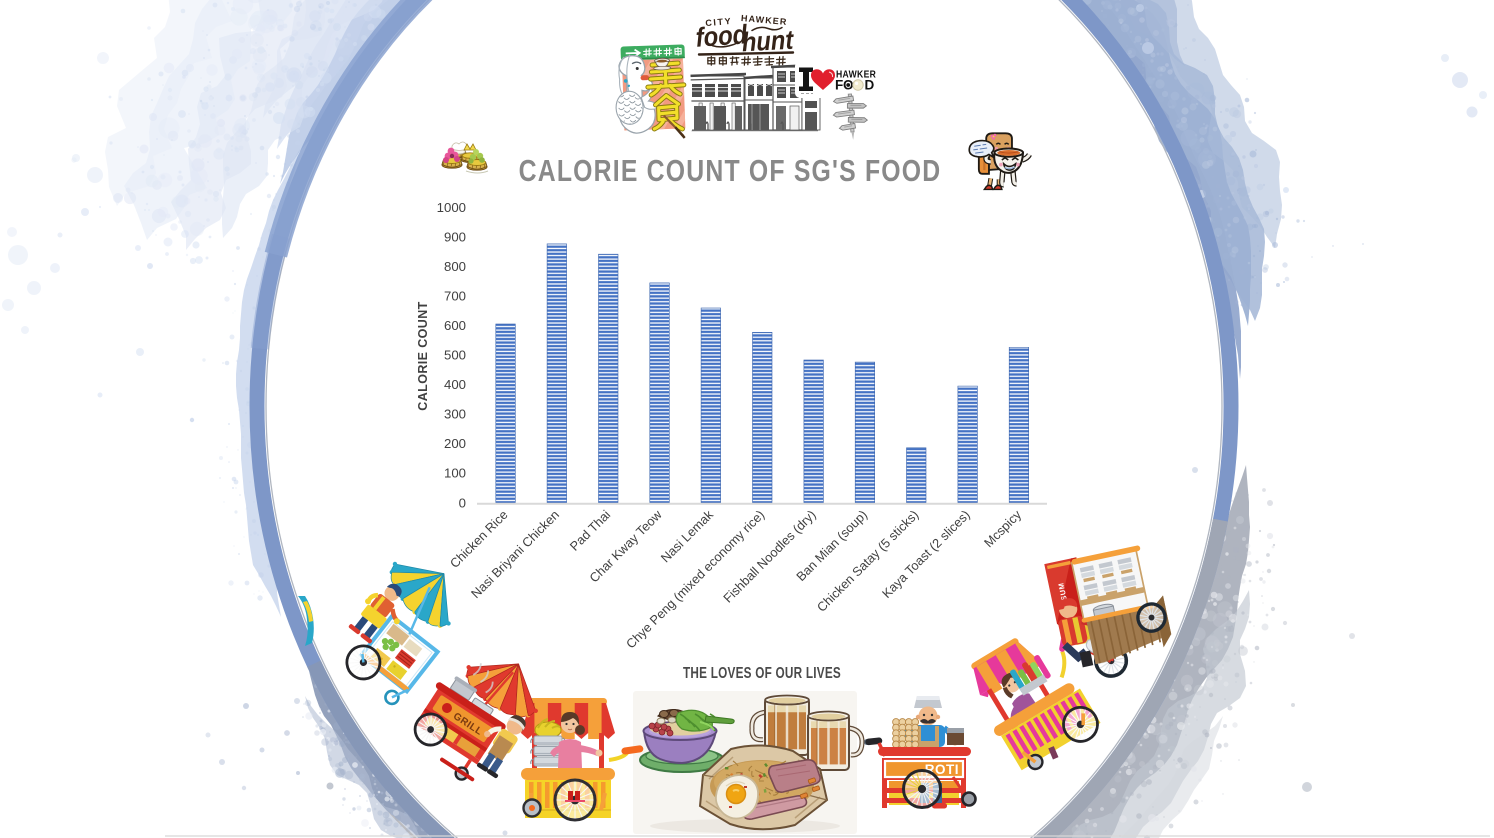 Image resolution: width=1494 pixels, height=838 pixels. I want to click on svg-text: 600, so click(455, 325).